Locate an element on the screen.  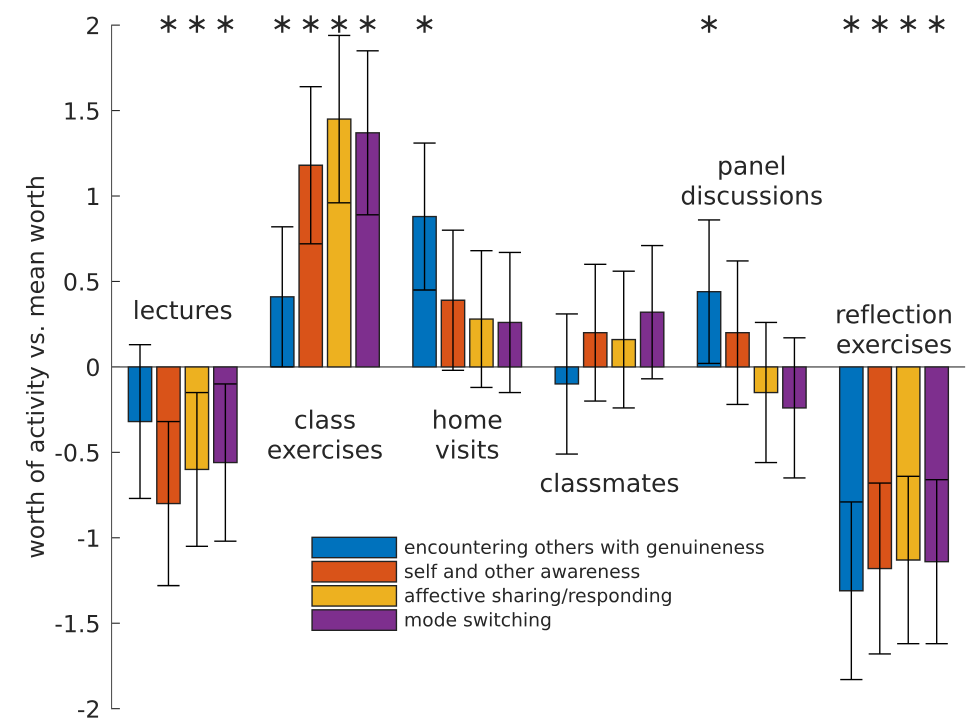
y-tick-label: -2 is located at coordinates (88, 709).